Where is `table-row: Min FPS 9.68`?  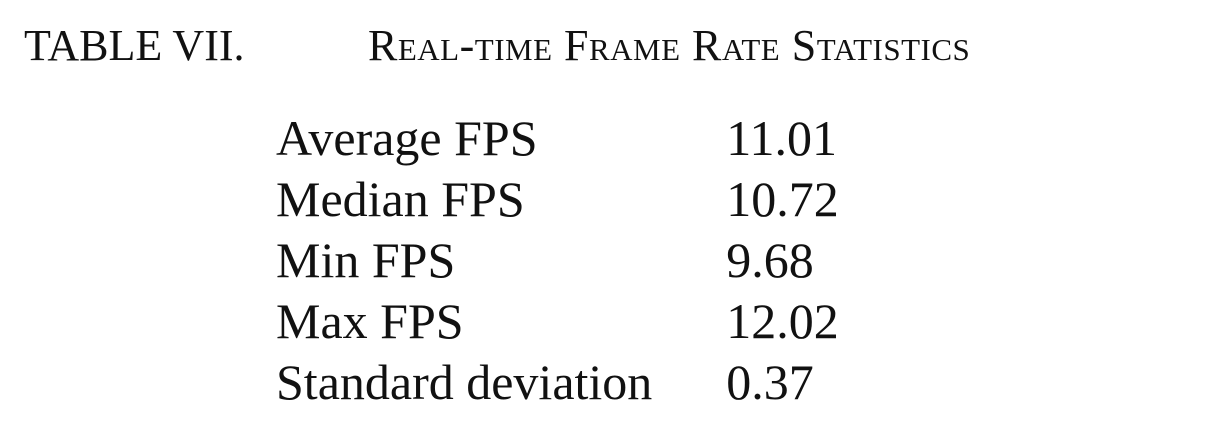 table-row: Min FPS 9.68 is located at coordinates (562, 260).